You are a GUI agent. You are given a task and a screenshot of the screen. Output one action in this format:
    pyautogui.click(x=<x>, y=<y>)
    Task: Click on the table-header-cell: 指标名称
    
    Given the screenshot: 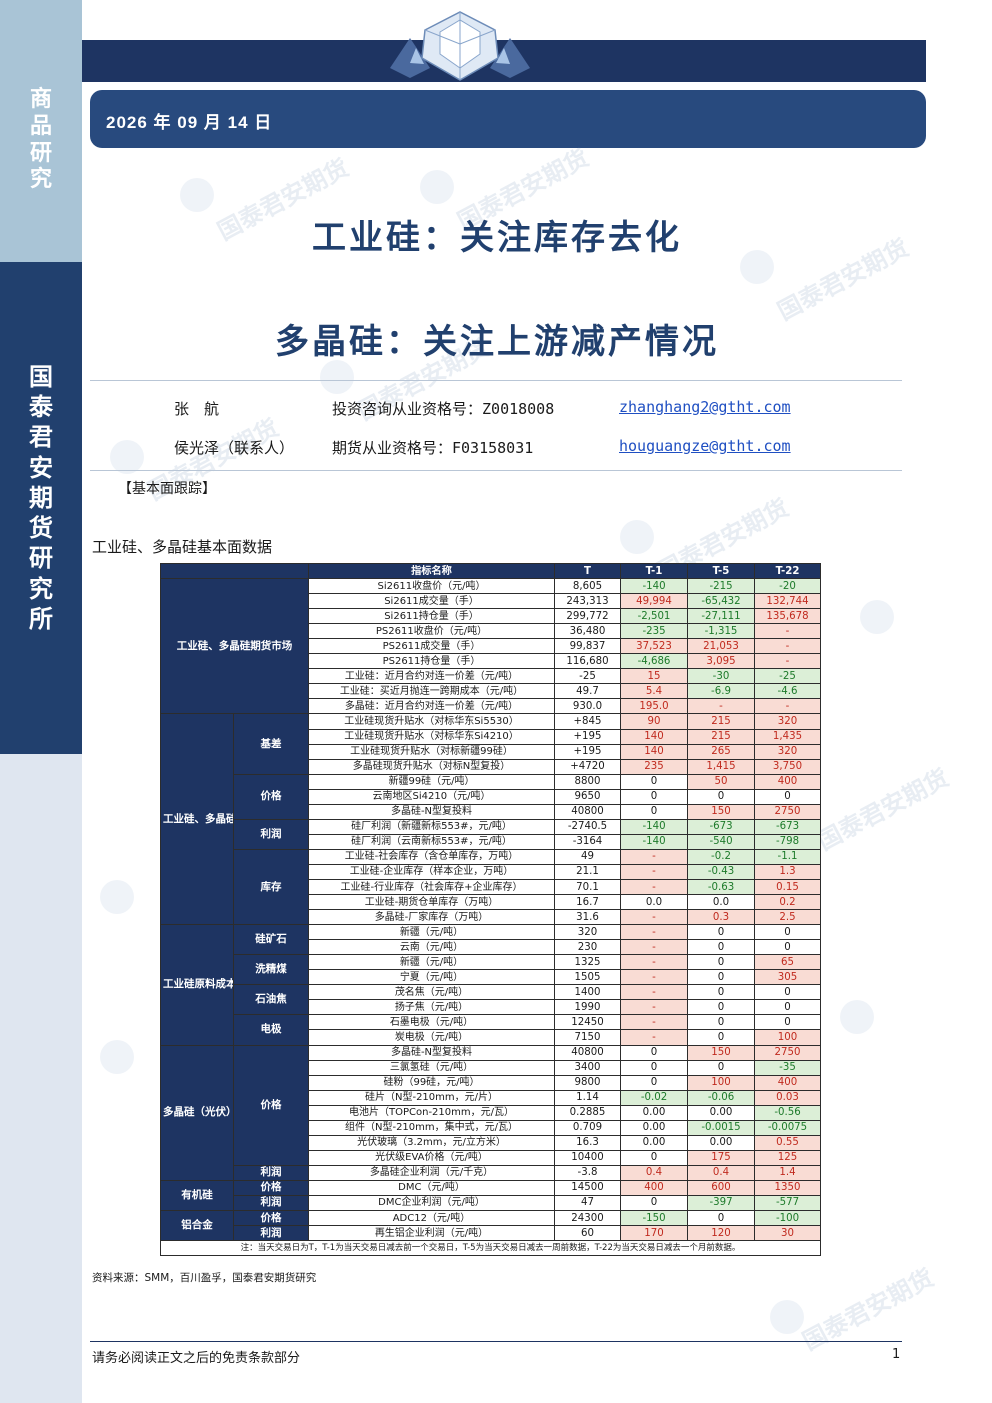 What is the action you would take?
    pyautogui.click(x=431, y=571)
    